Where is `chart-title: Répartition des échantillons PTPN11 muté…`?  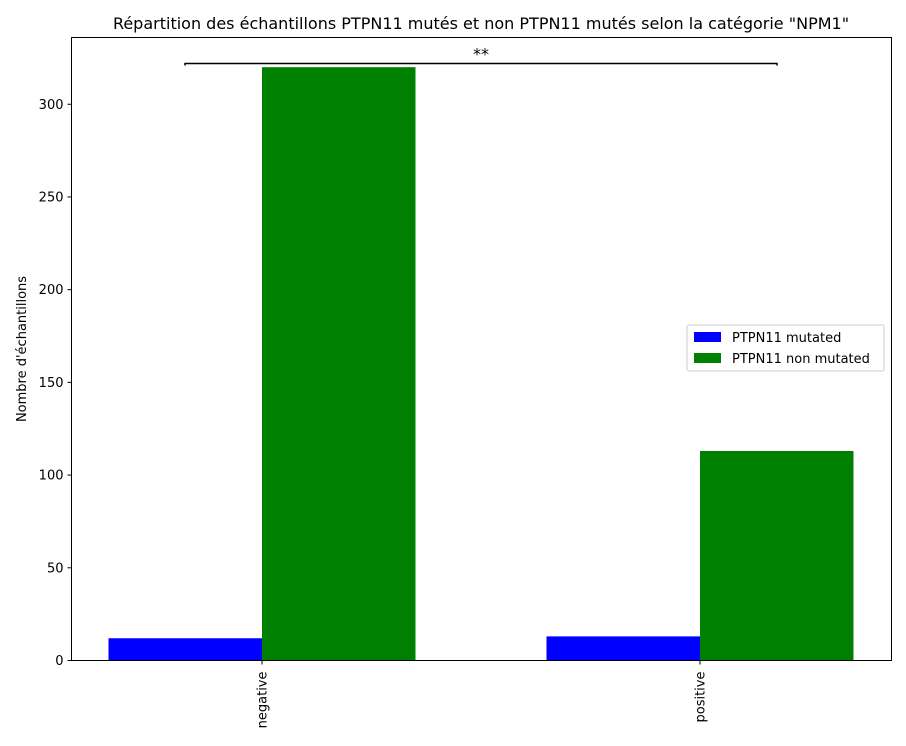 chart-title: Répartition des échantillons PTPN11 muté… is located at coordinates (481, 23).